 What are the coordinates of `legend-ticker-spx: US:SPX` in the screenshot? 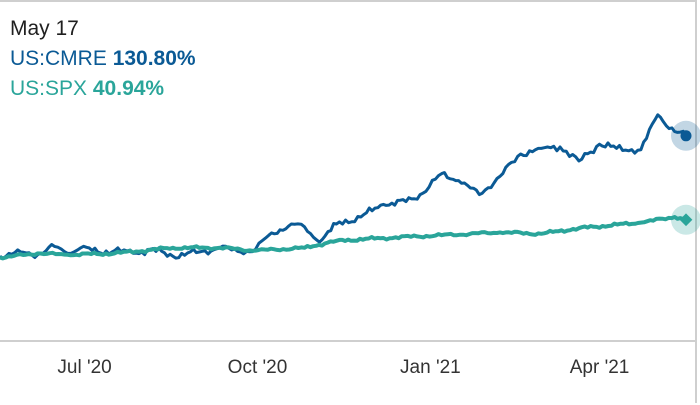 It's located at (49, 88).